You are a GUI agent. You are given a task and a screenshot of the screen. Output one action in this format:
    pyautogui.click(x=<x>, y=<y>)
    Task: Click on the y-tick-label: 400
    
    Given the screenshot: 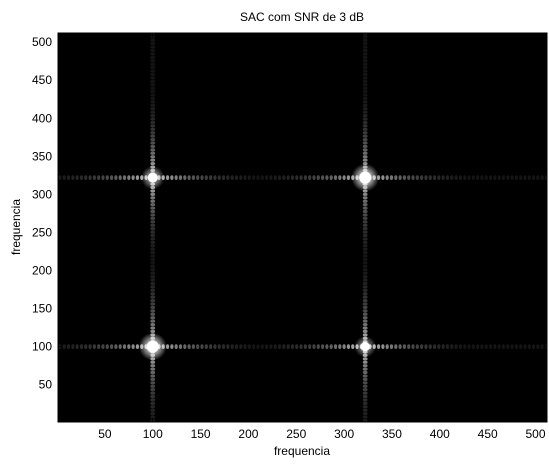 What is the action you would take?
    pyautogui.click(x=42, y=118)
    